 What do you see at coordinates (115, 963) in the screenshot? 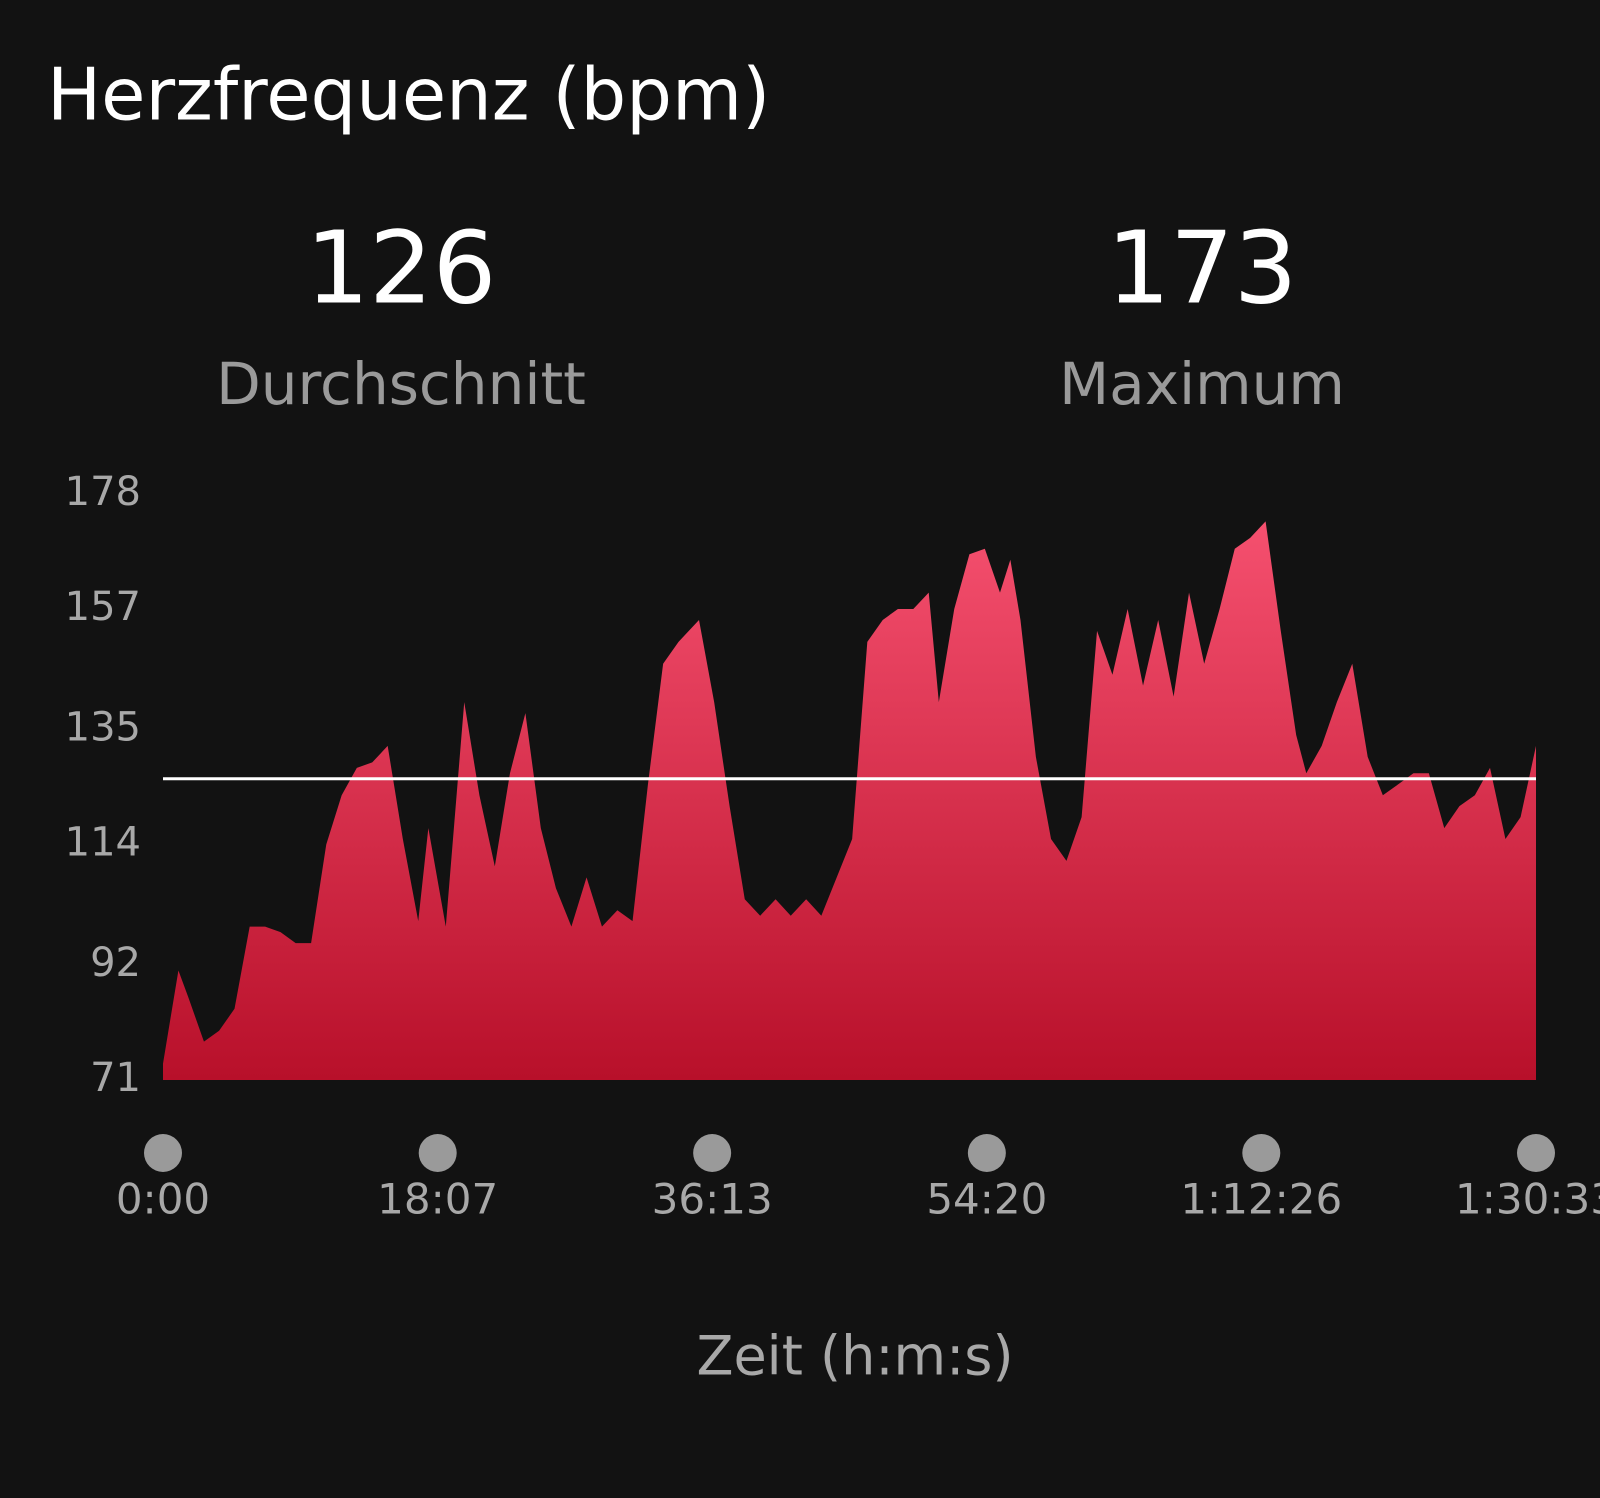
I see `y-tick-label: 92` at bounding box center [115, 963].